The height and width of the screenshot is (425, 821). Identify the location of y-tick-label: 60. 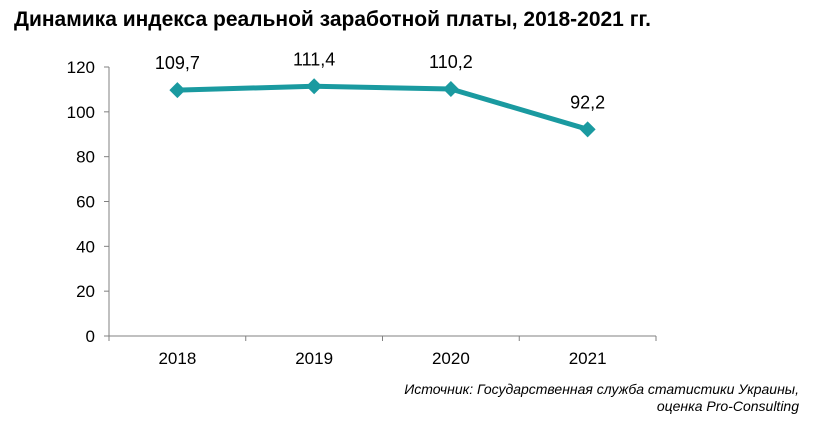
(85, 202).